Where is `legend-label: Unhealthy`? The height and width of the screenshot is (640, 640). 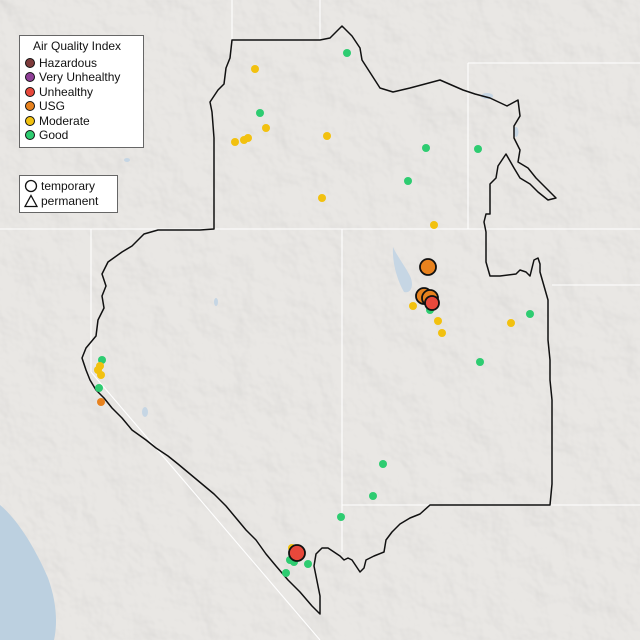
legend-label: Unhealthy is located at coordinates (66, 91).